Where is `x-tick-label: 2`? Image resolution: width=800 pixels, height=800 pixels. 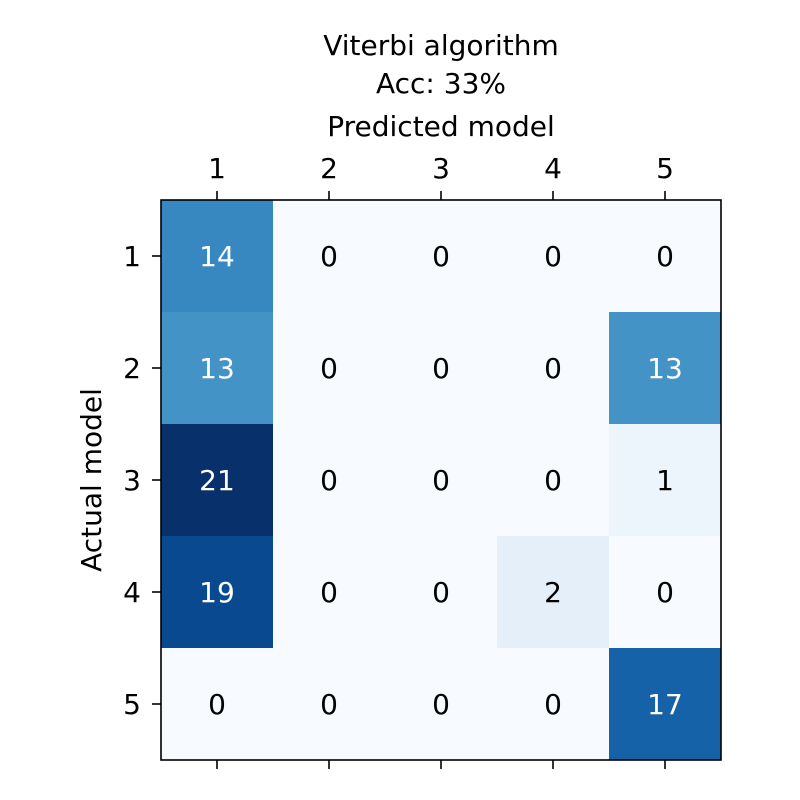
x-tick-label: 2 is located at coordinates (329, 168).